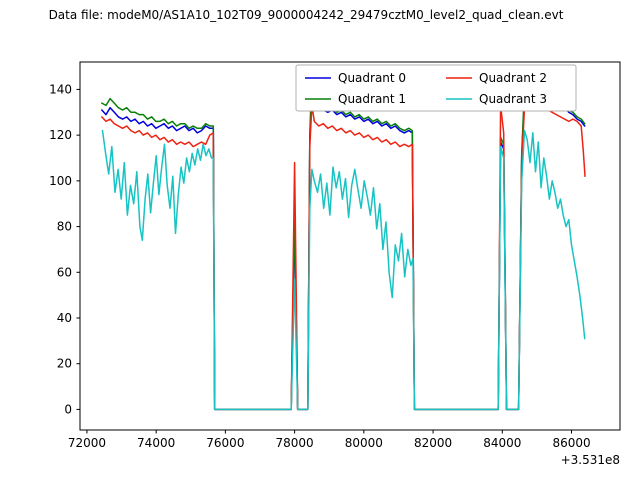 This screenshot has width=640, height=480. I want to click on x-tick-label: 78000, so click(295, 443).